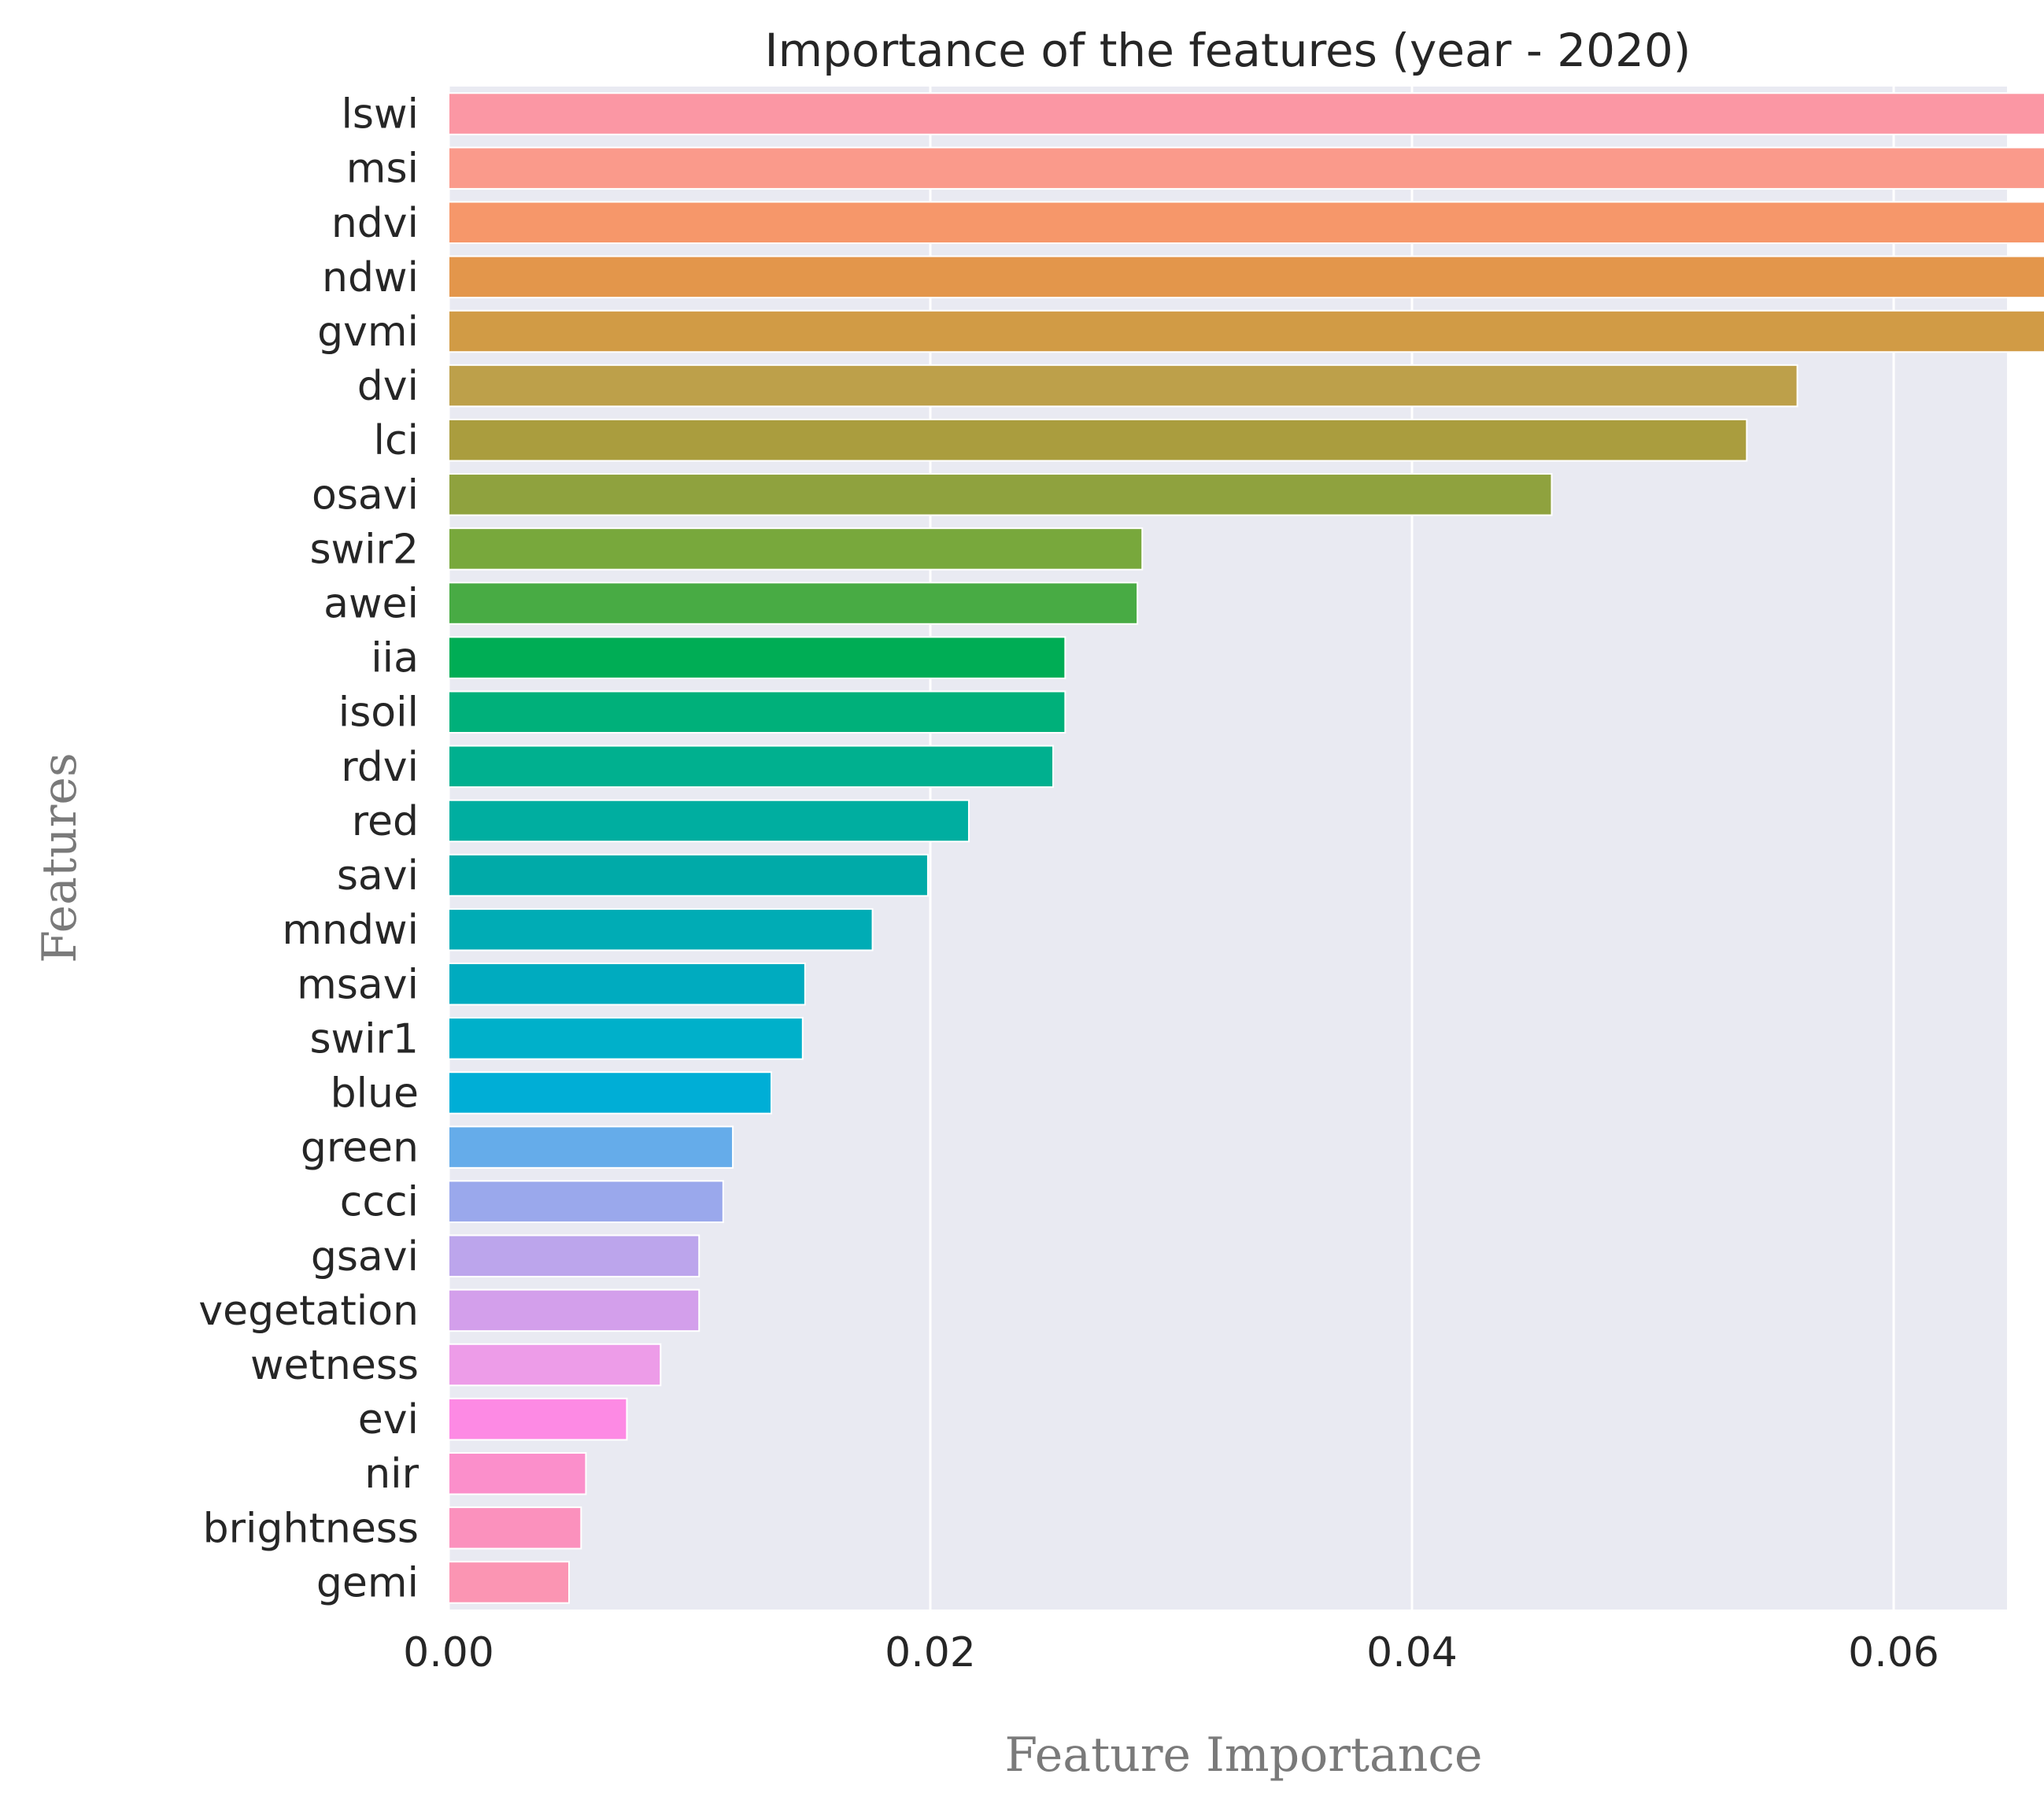 Image resolution: width=2044 pixels, height=1800 pixels. What do you see at coordinates (360, 1148) in the screenshot?
I see `y-tick-label: green` at bounding box center [360, 1148].